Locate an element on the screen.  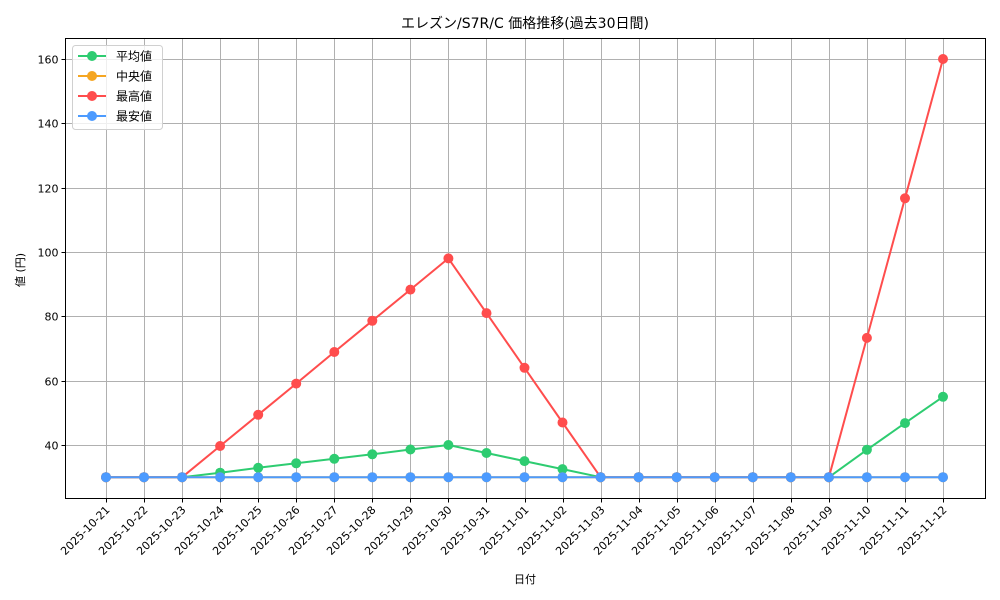
legend-label: 最高値 is located at coordinates (134, 96).